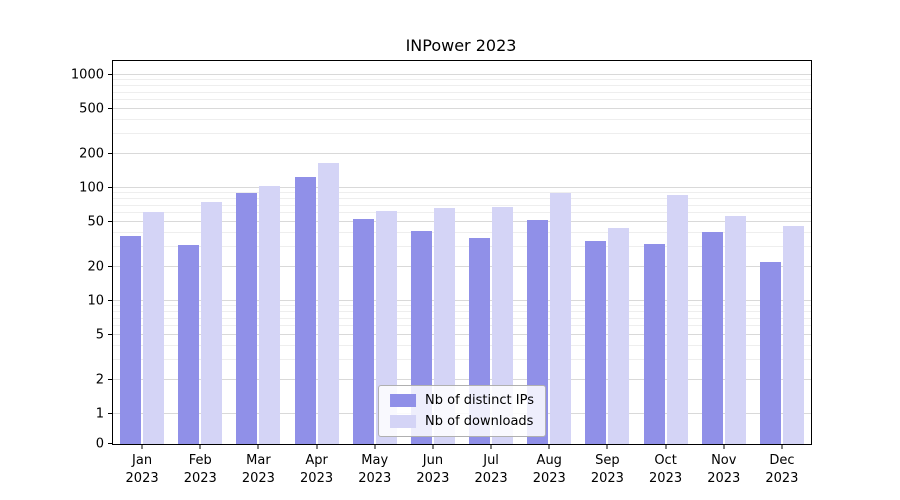  Describe the element at coordinates (316, 469) in the screenshot. I see `x-tick-label: Apr 2023` at that location.